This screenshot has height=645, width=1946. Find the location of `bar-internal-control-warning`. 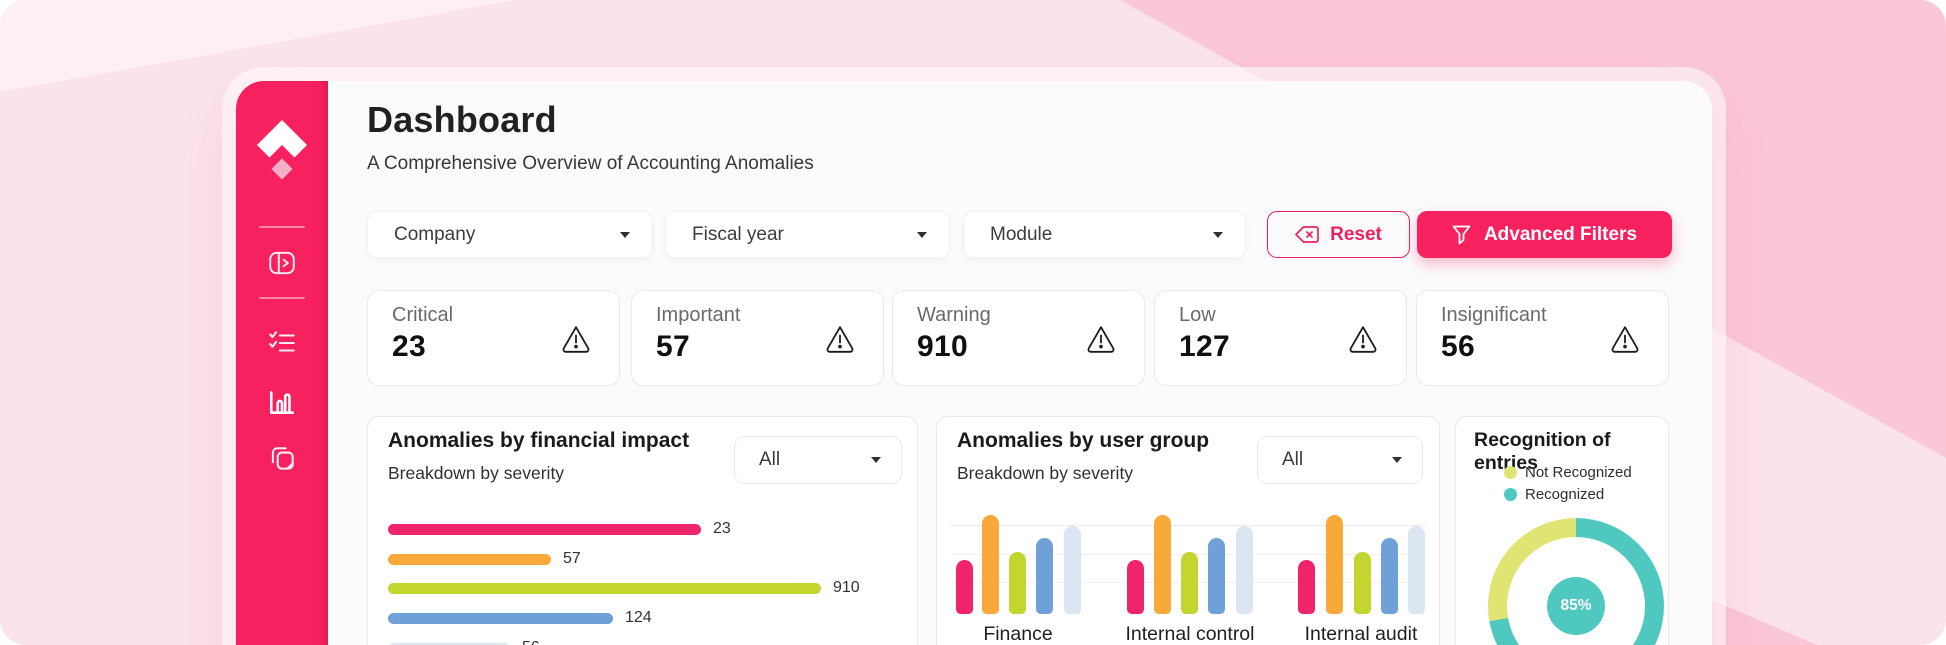

bar-internal-control-warning is located at coordinates (1189, 583).